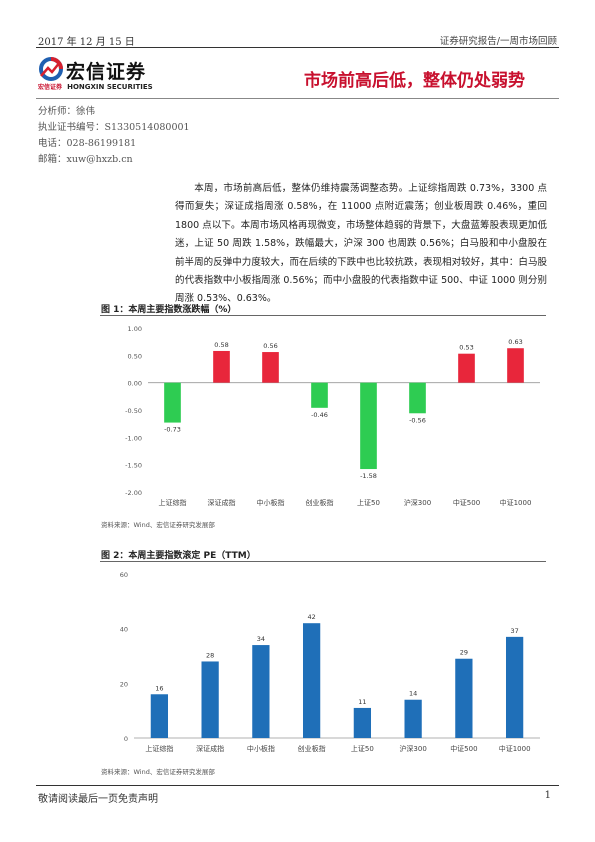 Image resolution: width=595 pixels, height=842 pixels. I want to click on y-tick-label: 60, so click(124, 575).